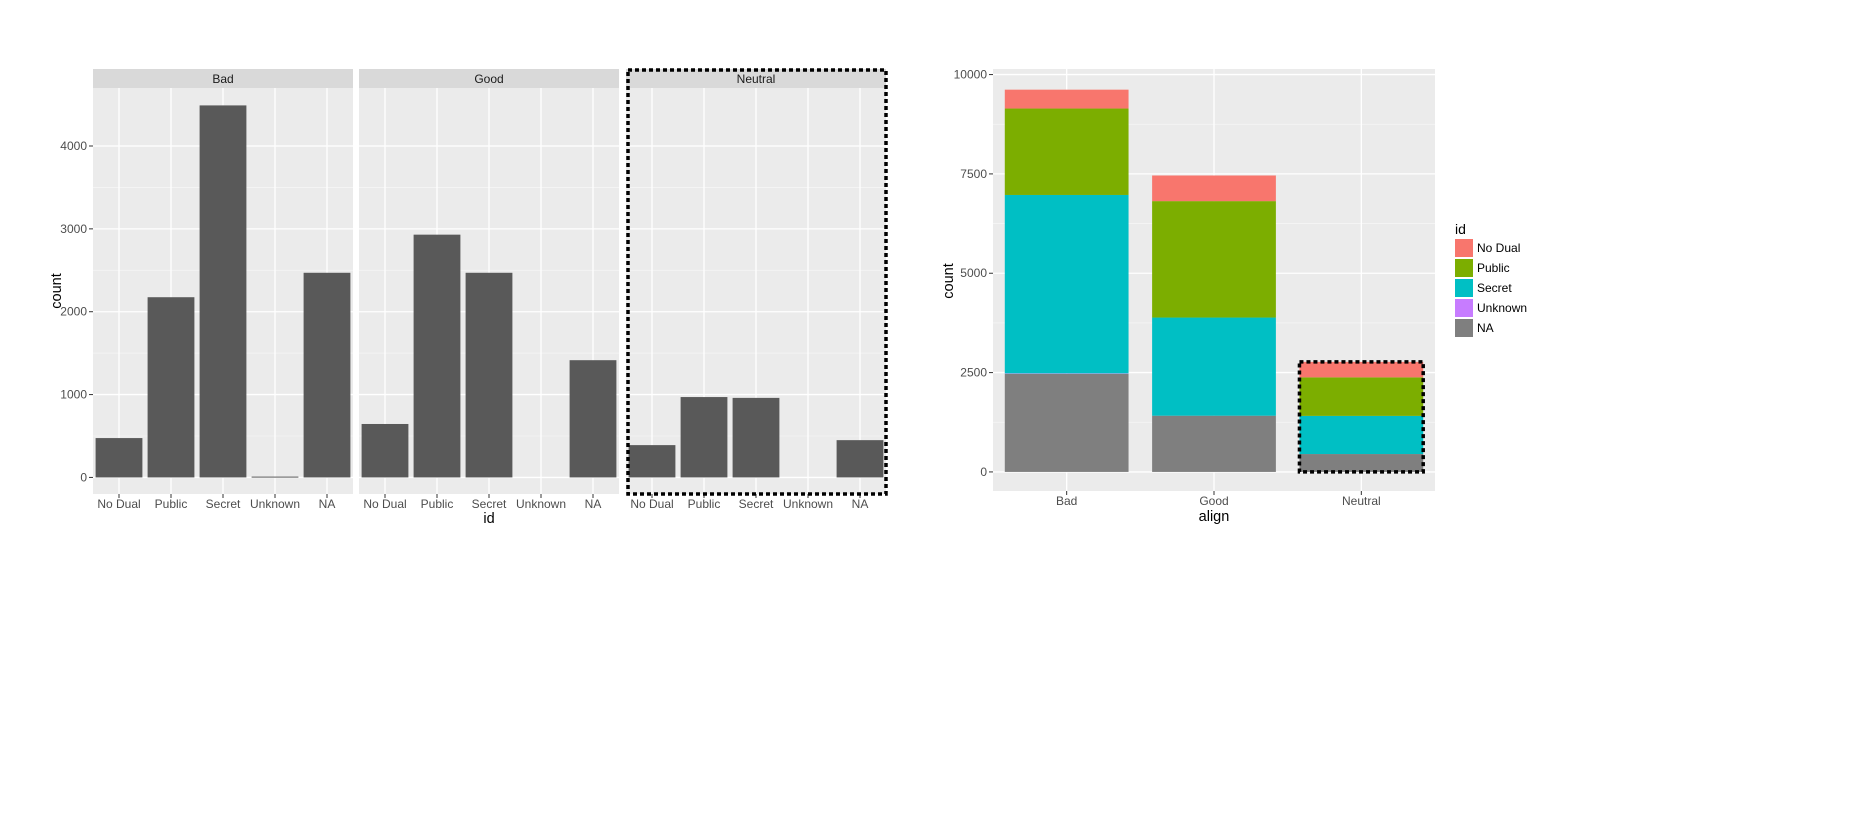 The image size is (1850, 830). I want to click on bar-segment-neutral-no-dual, so click(1361, 369).